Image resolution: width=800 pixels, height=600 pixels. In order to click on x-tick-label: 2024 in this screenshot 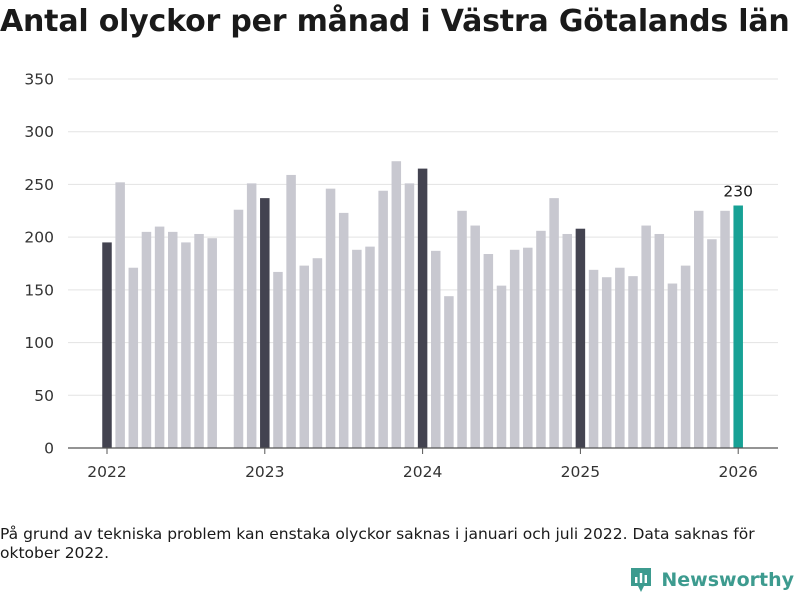, I will do `click(422, 472)`.